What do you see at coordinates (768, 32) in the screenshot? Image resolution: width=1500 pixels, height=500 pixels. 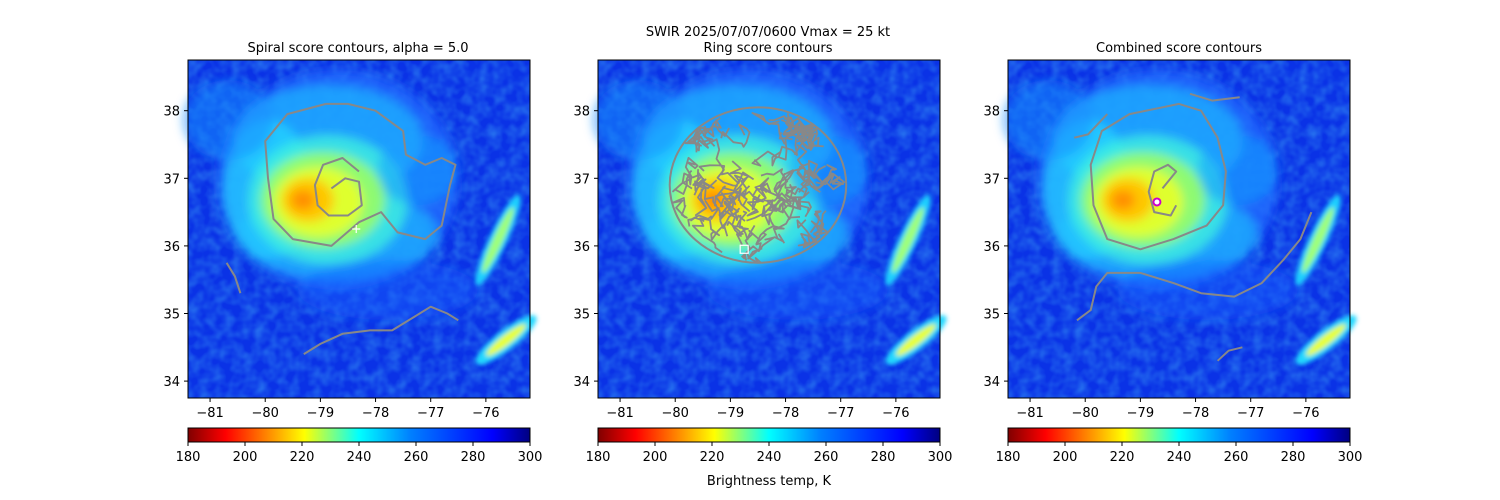 I see `figure-title: SWIR 2025/07/07/0600 Vmax = 25 kt` at bounding box center [768, 32].